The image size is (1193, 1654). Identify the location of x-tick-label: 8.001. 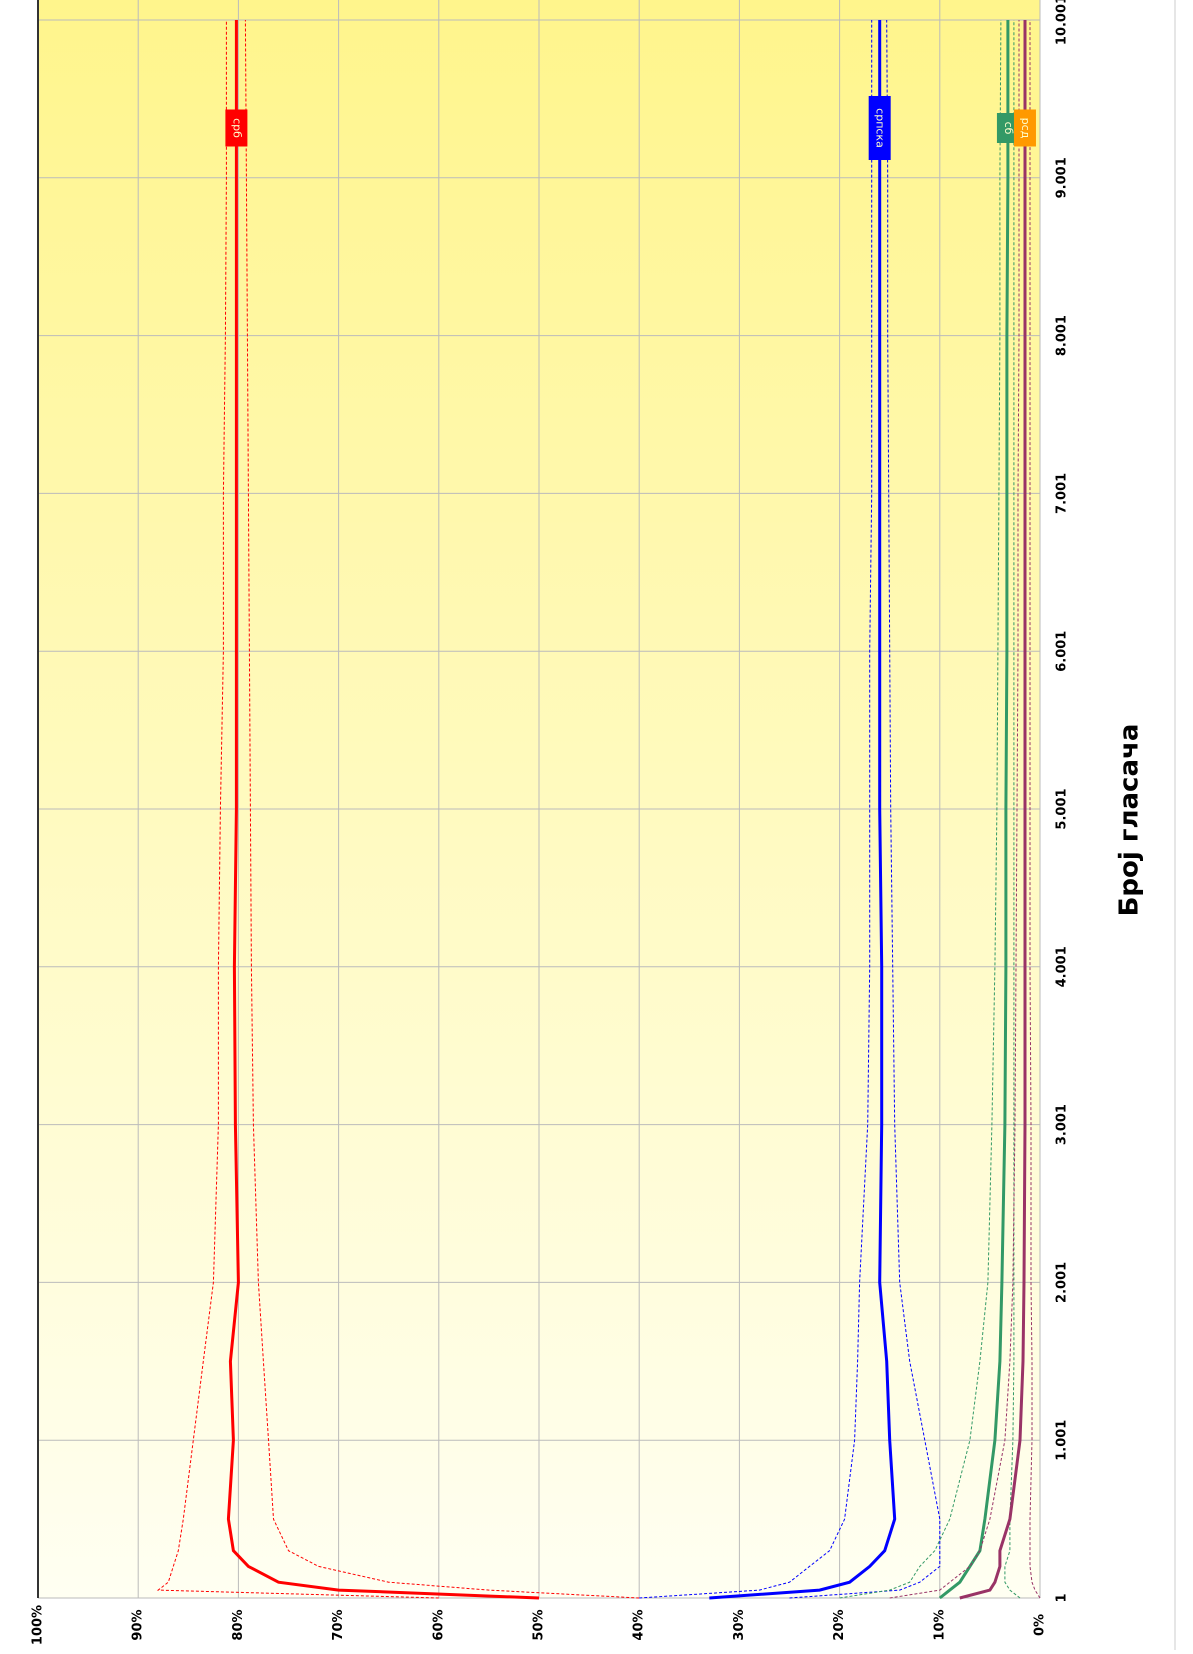
(1062, 335).